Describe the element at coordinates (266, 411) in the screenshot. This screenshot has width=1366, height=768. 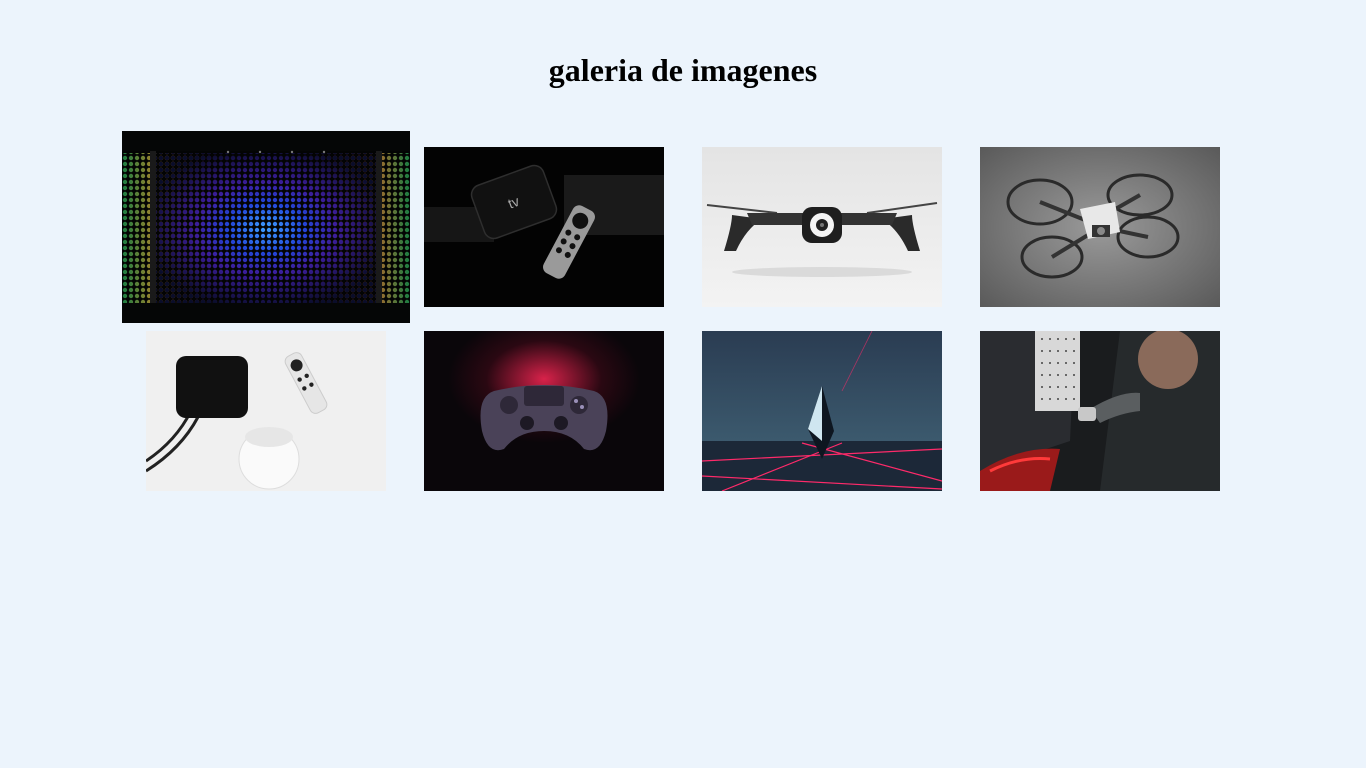
I see `gallery-image-tv-box-speaker` at that location.